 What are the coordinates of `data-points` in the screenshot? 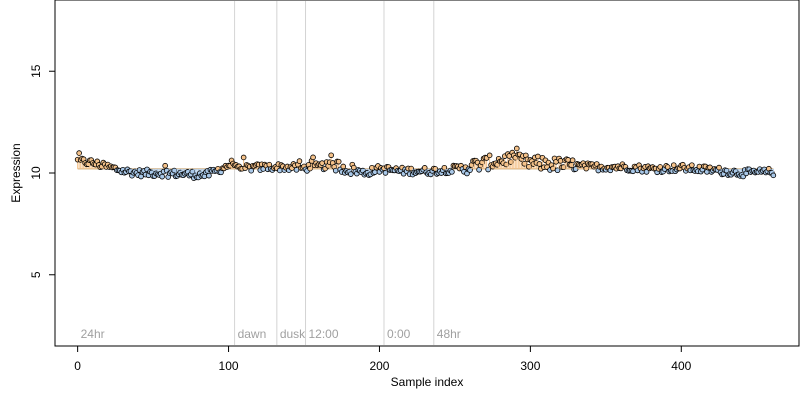 It's located at (425, 163).